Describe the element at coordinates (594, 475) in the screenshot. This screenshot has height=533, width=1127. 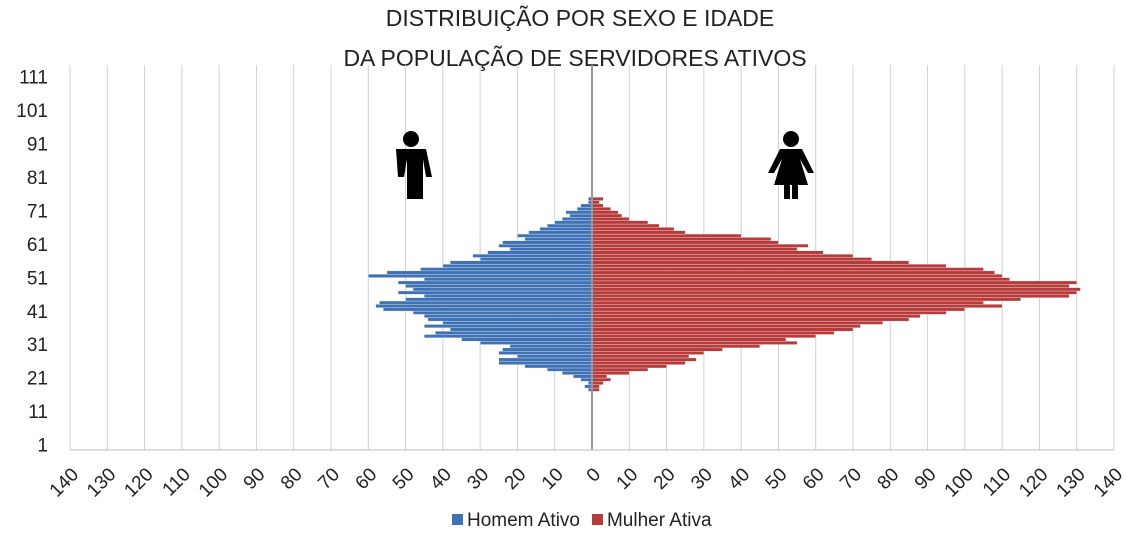
I see `x-tick-label: 0` at that location.